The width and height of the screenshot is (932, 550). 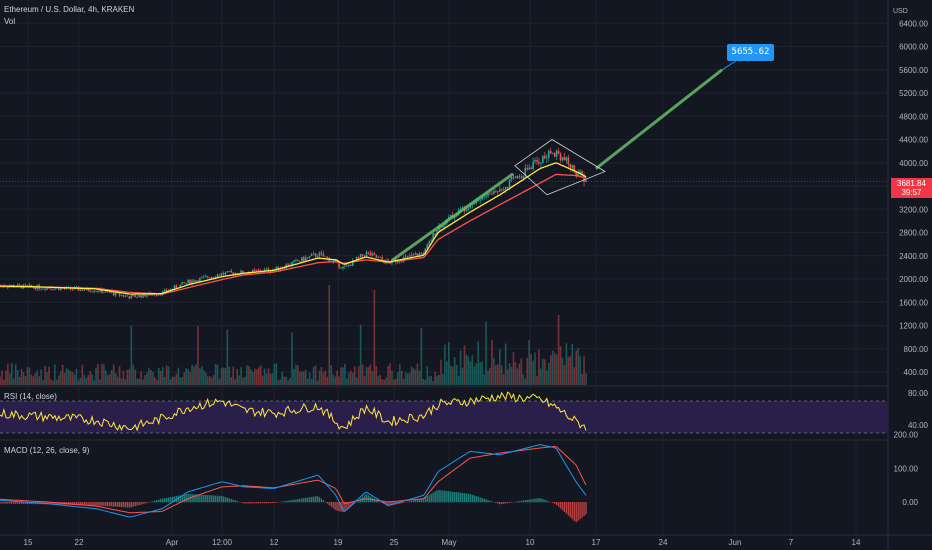 I want to click on trendlines, so click(x=564, y=161).